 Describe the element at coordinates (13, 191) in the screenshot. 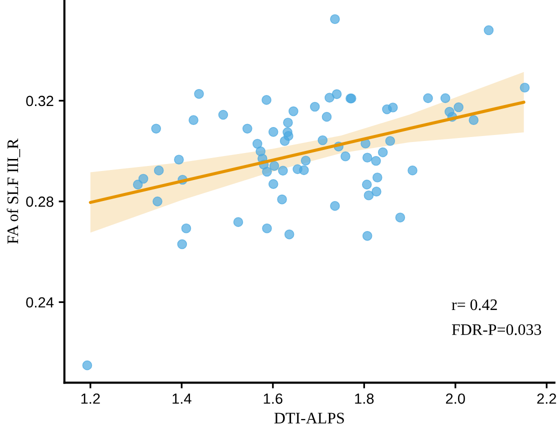

I see `y-axis-title: FA of SLF III_R` at that location.